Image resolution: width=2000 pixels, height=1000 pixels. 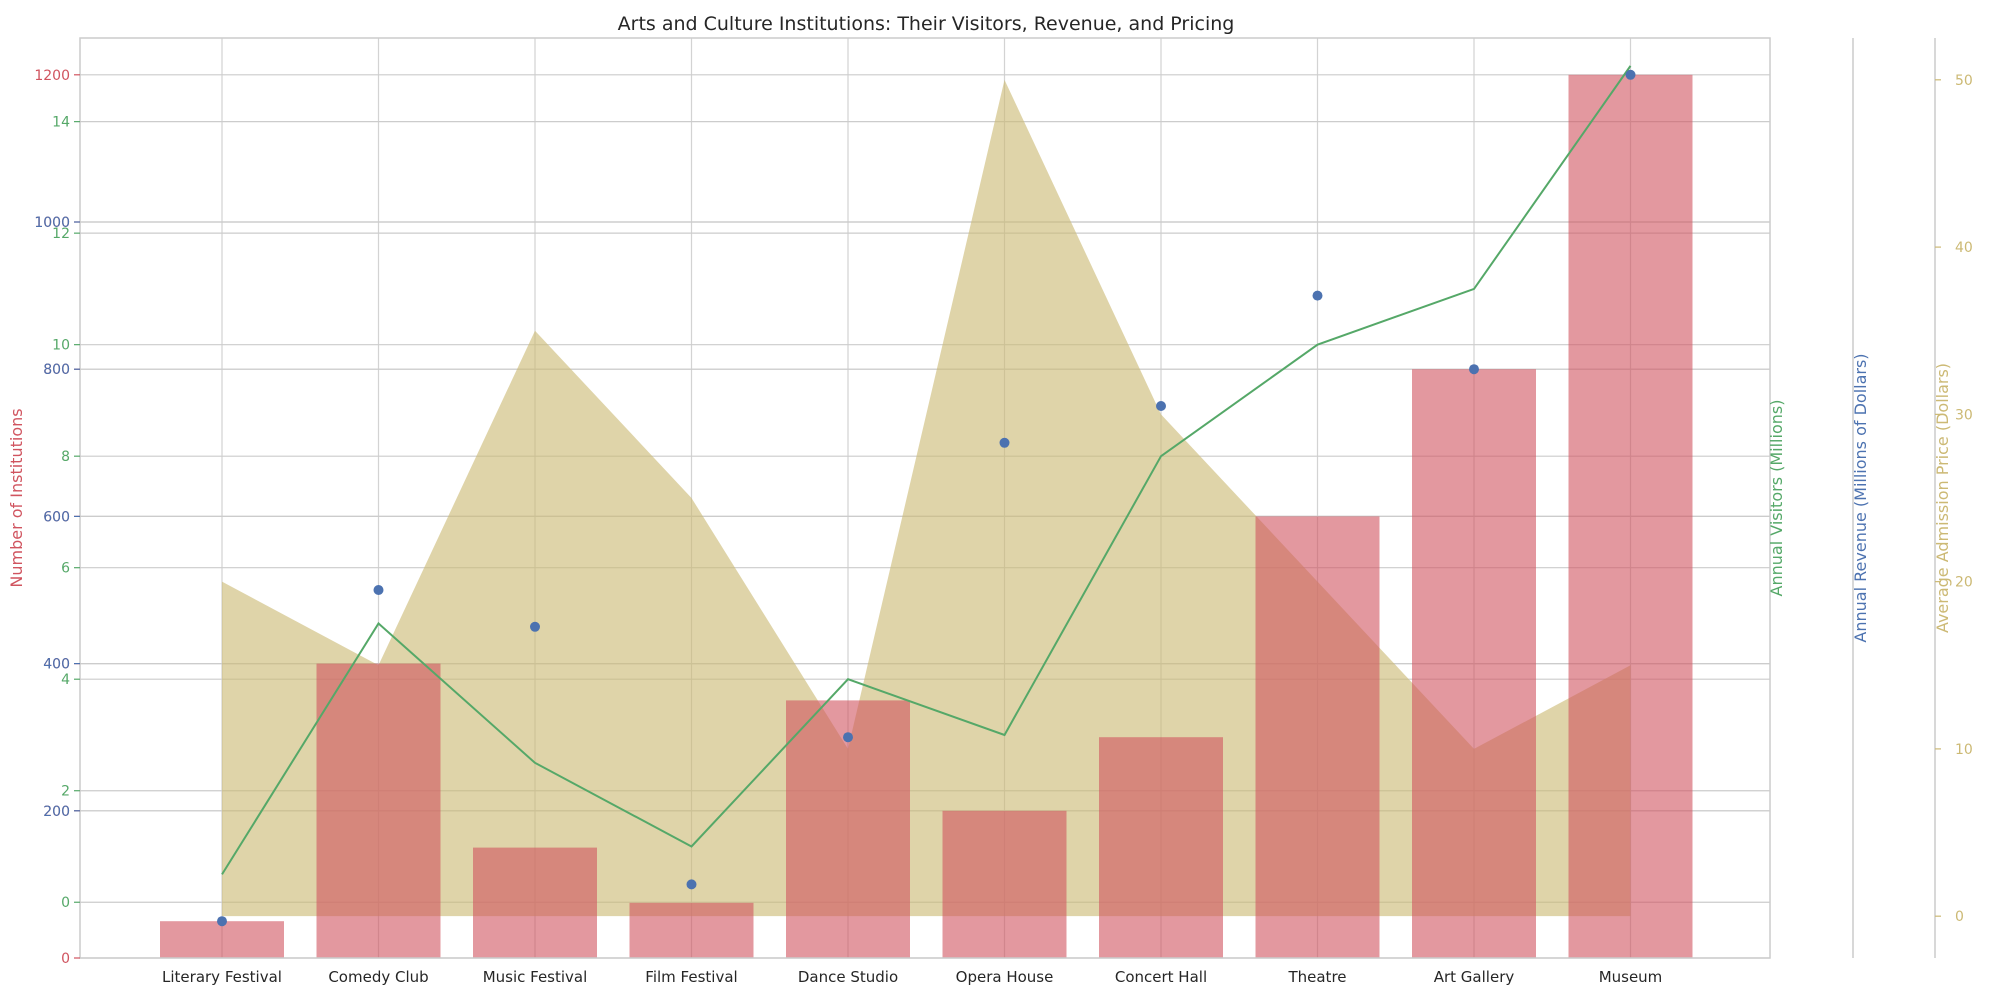 I want to click on category-label: Art Gallery, so click(x=1474, y=977).